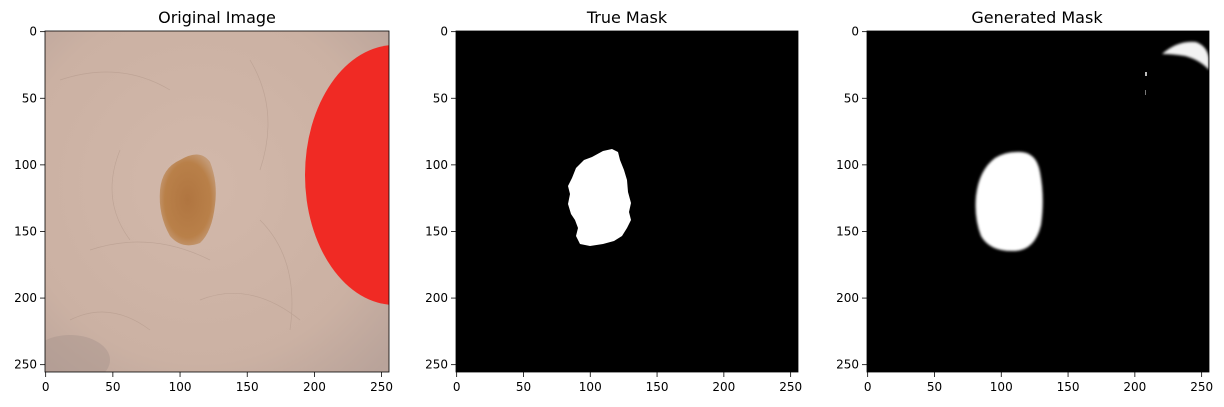  I want to click on true-mask-blob, so click(599, 197).